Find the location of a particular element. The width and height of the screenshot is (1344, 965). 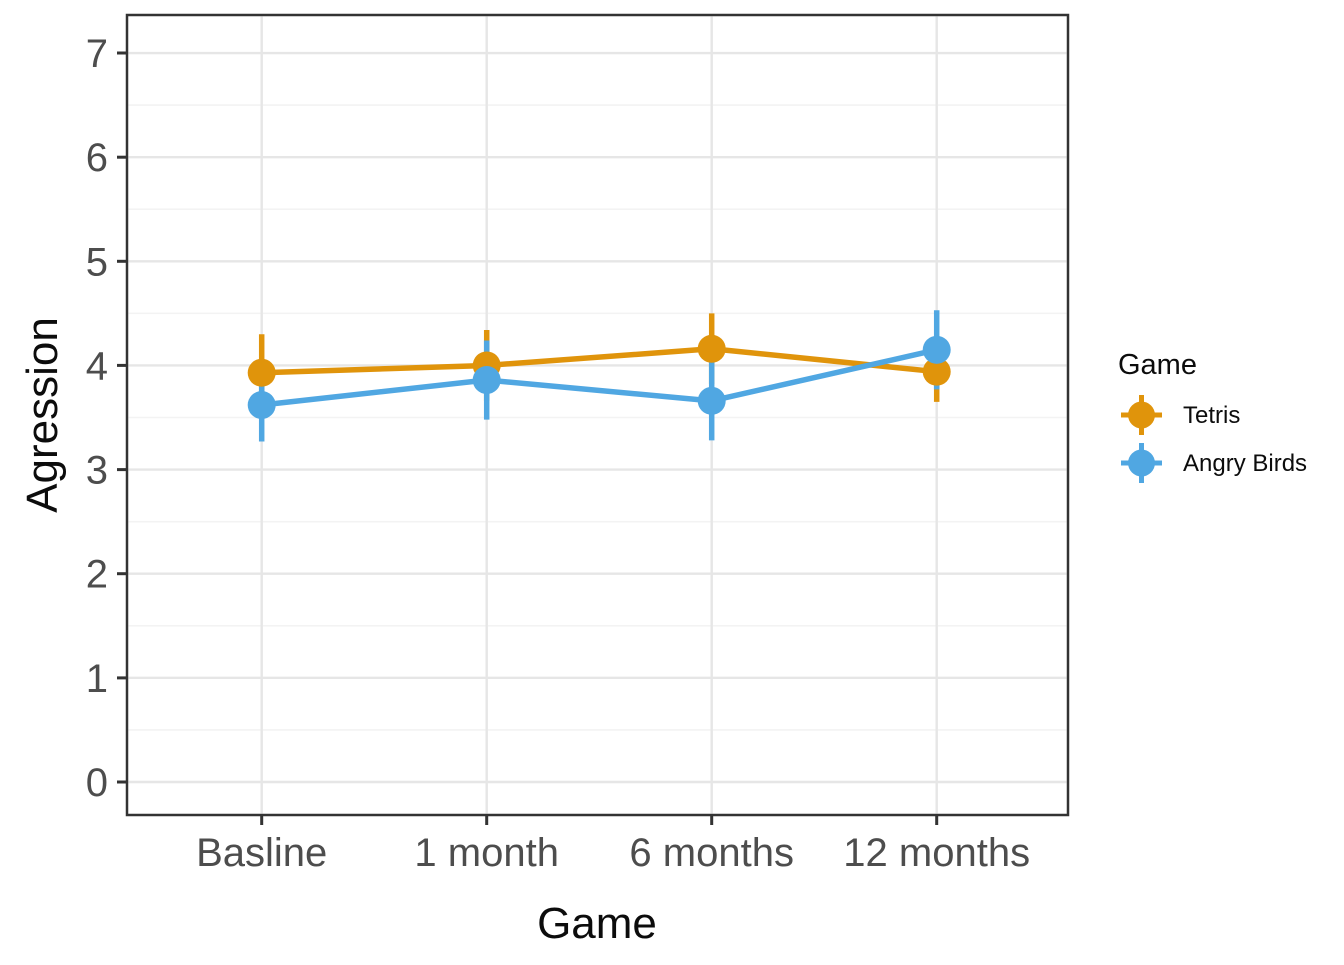

series-layer is located at coordinates (599, 376).